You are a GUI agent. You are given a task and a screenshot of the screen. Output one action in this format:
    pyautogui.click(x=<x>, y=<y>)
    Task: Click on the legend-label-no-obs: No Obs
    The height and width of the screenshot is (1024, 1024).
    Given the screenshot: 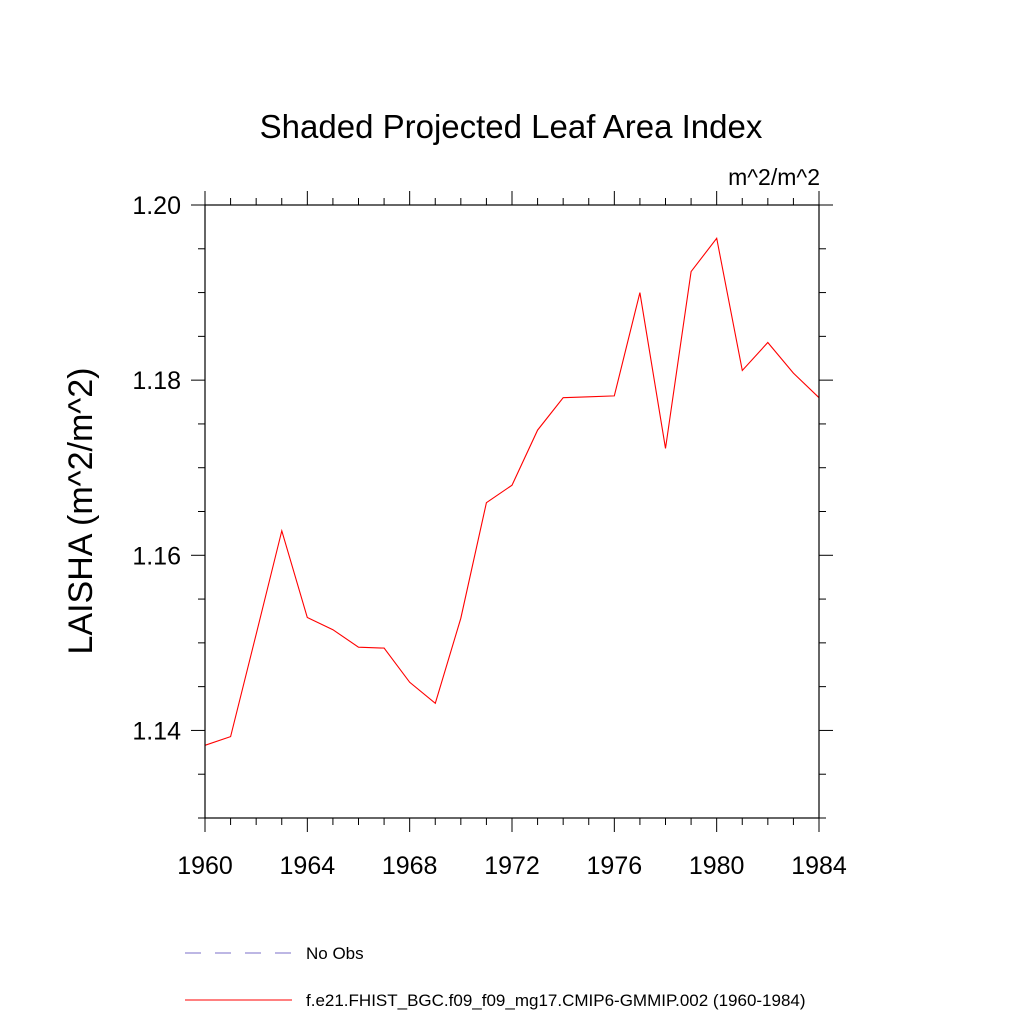 What is the action you would take?
    pyautogui.click(x=335, y=953)
    